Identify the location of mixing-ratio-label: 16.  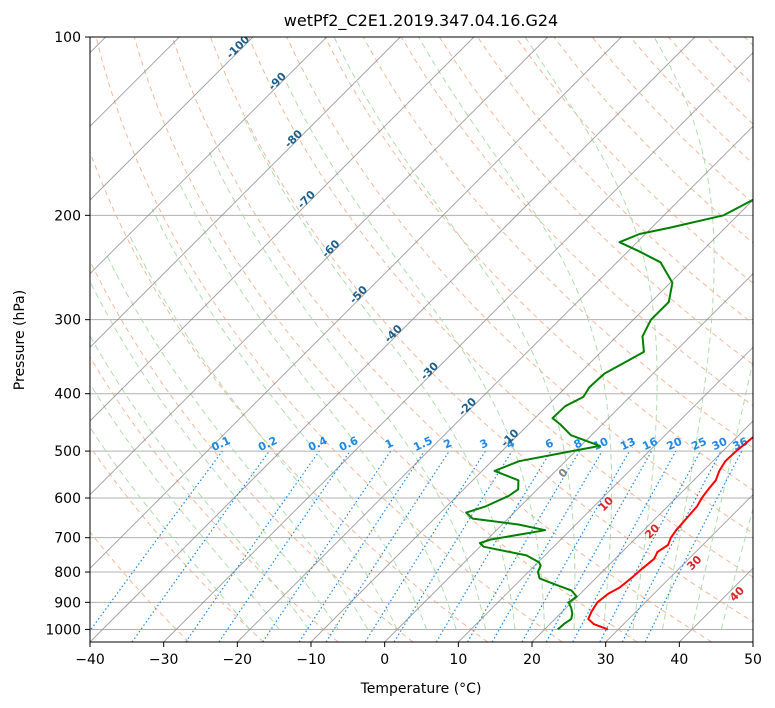
(650, 444).